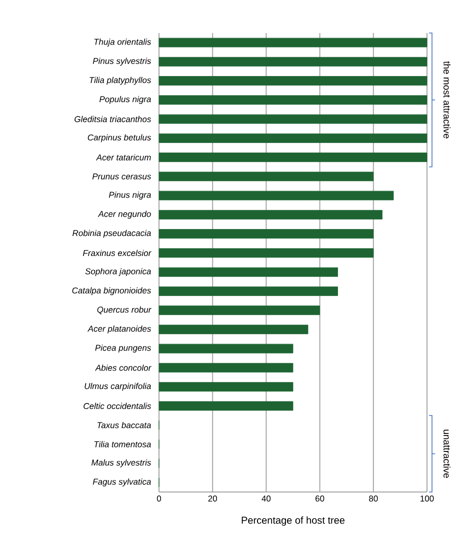  What do you see at coordinates (447, 99) in the screenshot?
I see `text: the most attractive` at bounding box center [447, 99].